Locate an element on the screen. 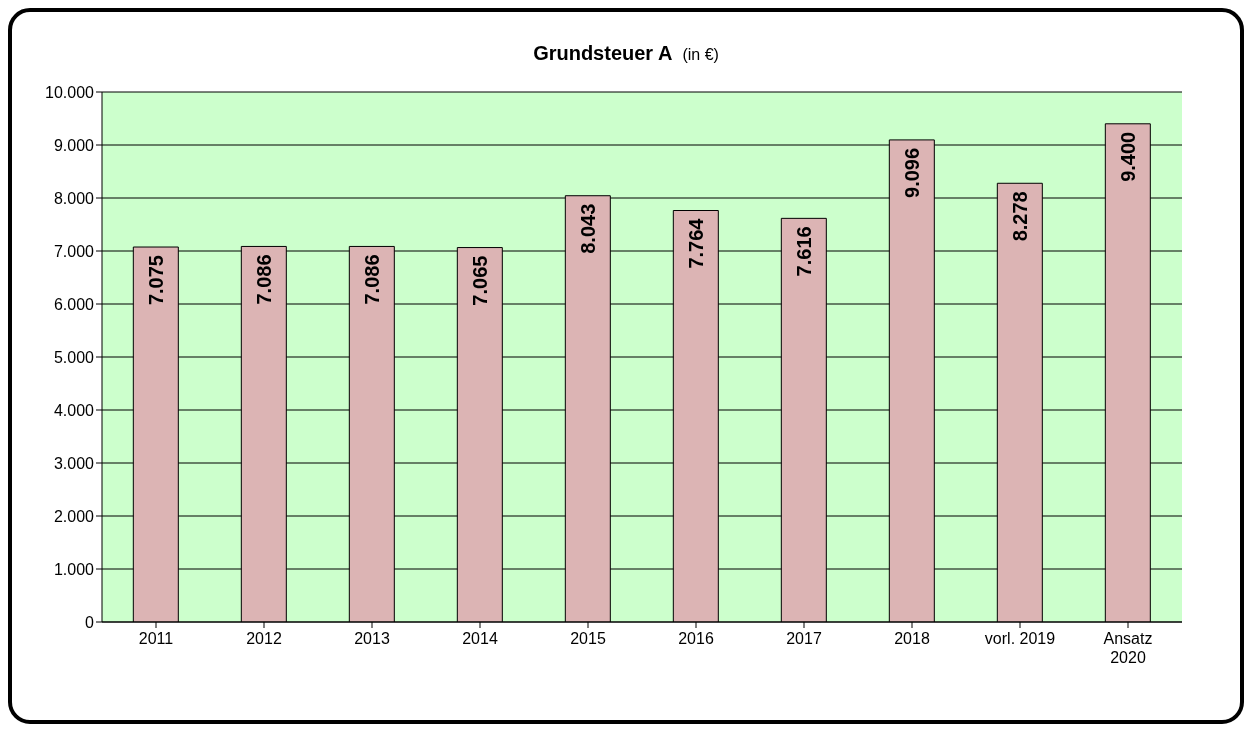 This screenshot has width=1258, height=738. y-tick-label: 1.000 is located at coordinates (74, 569).